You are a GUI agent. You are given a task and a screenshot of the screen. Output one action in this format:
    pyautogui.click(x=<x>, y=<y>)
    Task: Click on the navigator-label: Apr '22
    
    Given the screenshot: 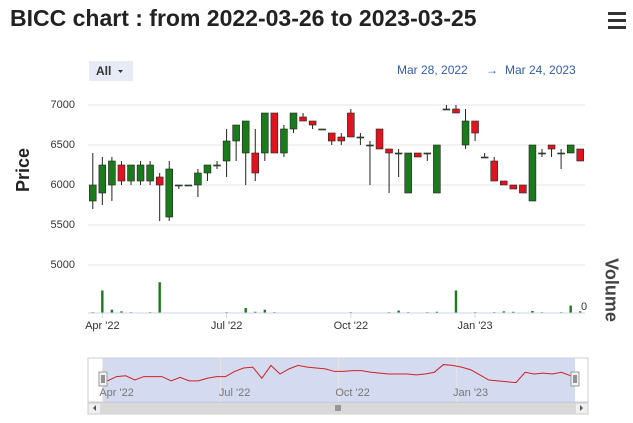 What is the action you would take?
    pyautogui.click(x=116, y=393)
    